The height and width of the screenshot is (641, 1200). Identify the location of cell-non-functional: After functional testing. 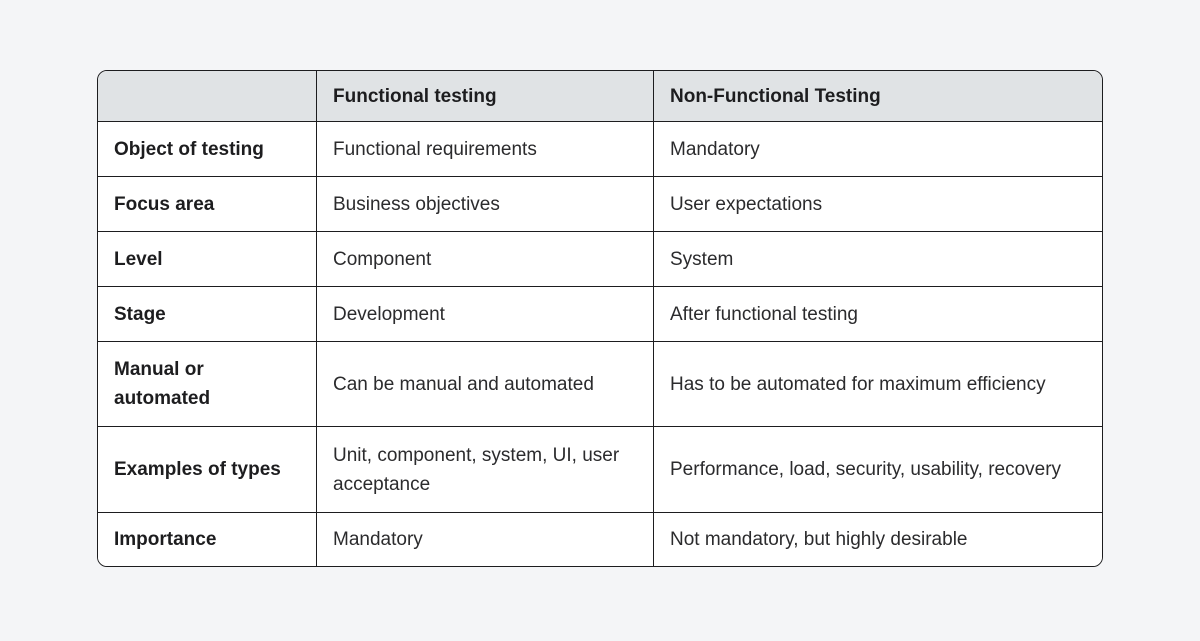
(877, 313).